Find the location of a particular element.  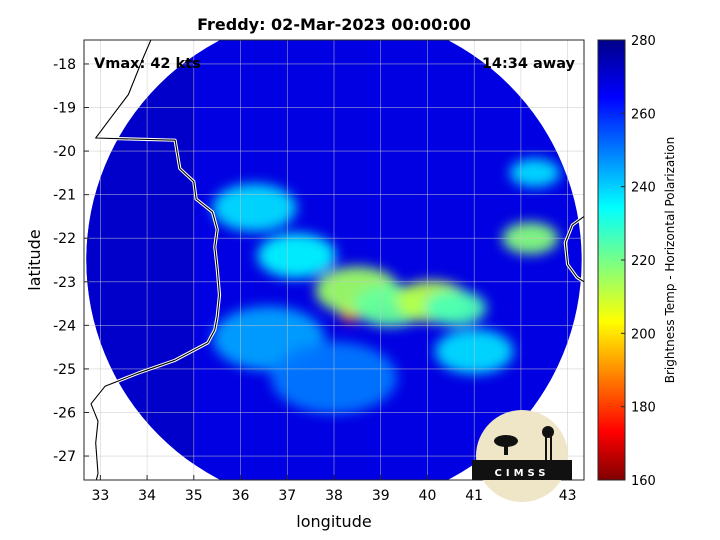

dish-stand-icon is located at coordinates (506, 448).